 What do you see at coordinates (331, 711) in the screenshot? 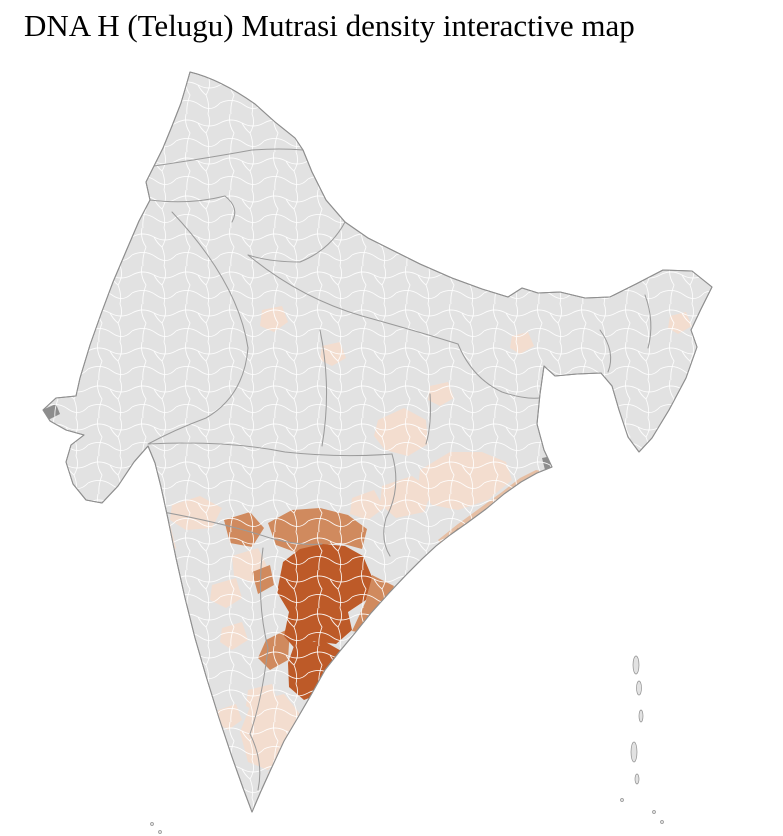
I see `density-region-medium` at bounding box center [331, 711].